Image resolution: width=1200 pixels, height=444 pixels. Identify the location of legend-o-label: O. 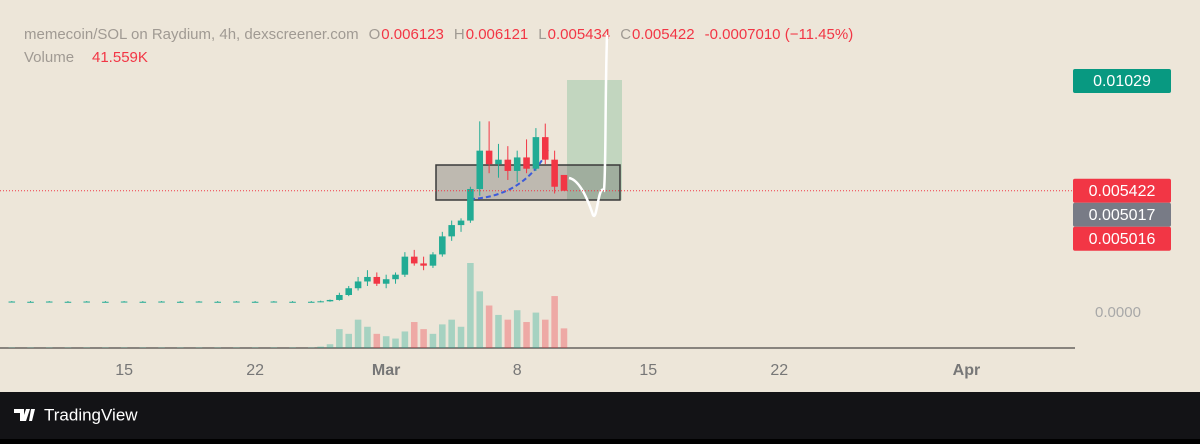
(375, 34).